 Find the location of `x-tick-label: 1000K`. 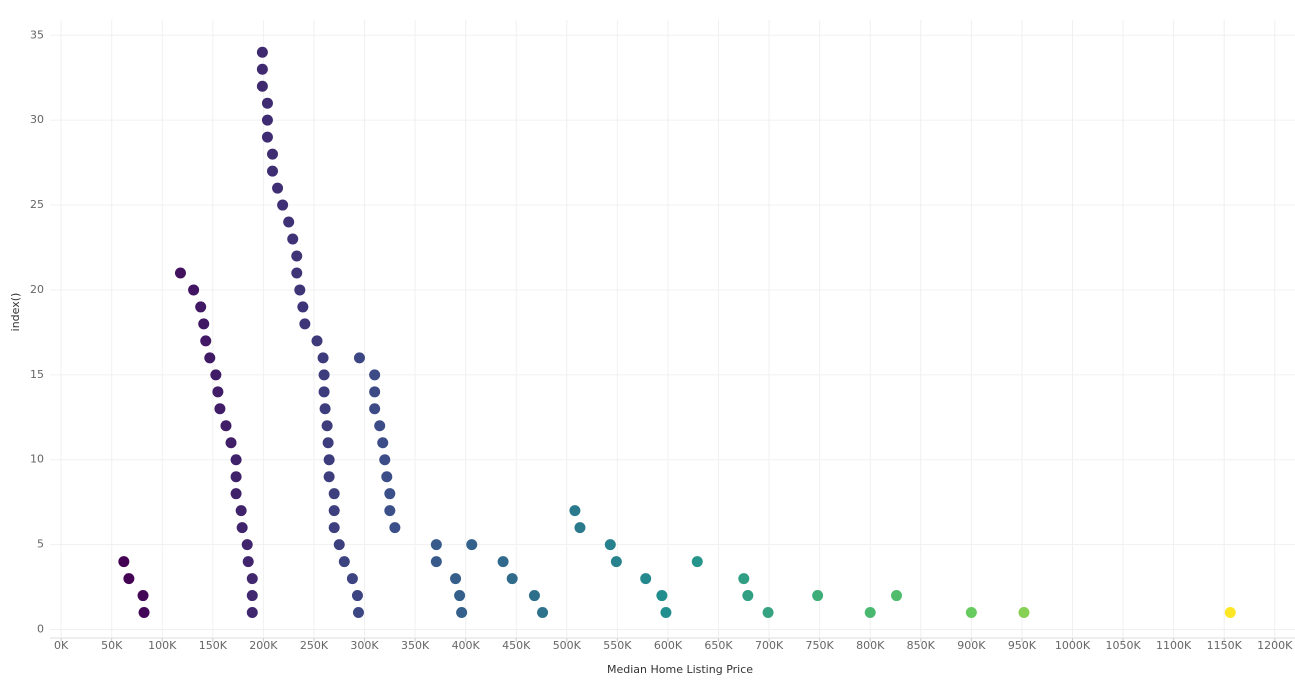

x-tick-label: 1000K is located at coordinates (1073, 645).